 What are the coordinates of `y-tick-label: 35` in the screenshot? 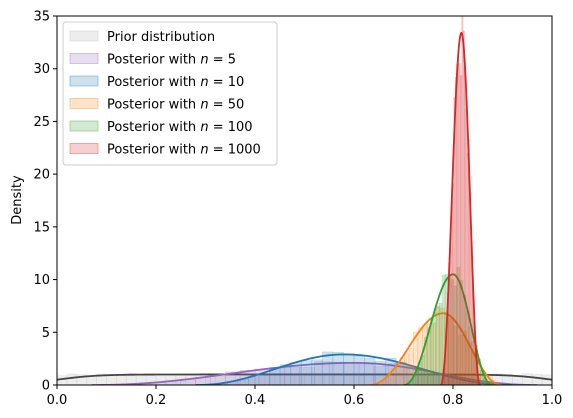 It's located at (41, 17).